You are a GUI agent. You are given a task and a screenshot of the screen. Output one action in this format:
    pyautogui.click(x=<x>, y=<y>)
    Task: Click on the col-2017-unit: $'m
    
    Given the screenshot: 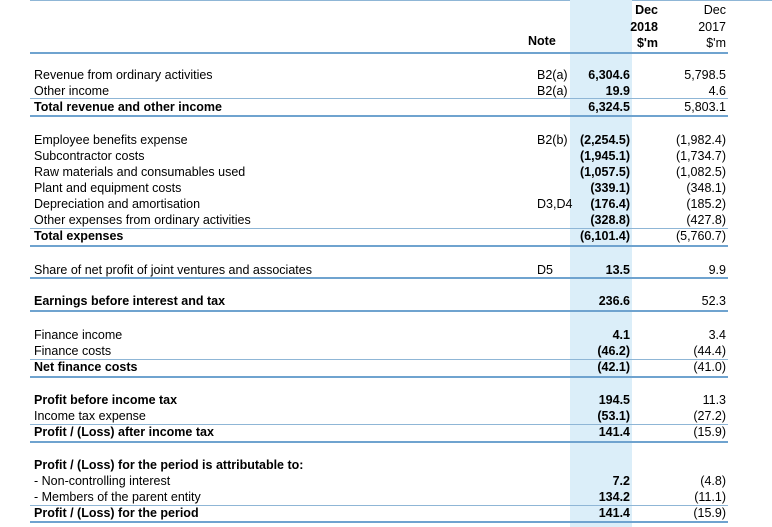 What is the action you would take?
    pyautogui.click(x=716, y=43)
    